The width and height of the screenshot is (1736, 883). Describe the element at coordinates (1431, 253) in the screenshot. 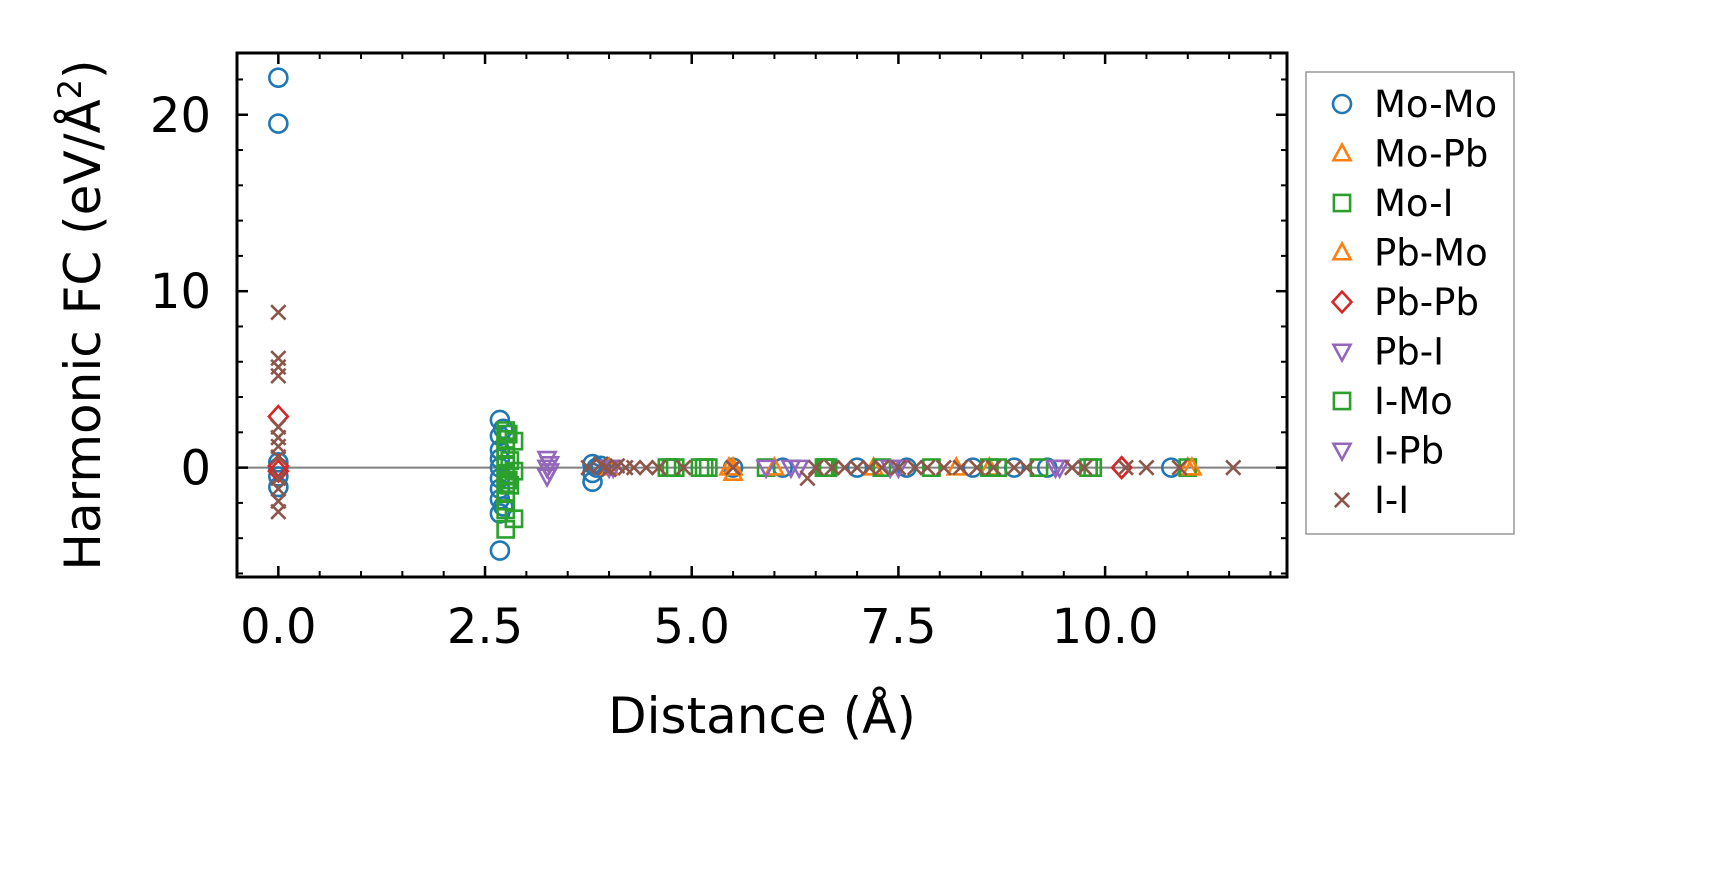

I see `legend-label: Pb-Mo` at that location.